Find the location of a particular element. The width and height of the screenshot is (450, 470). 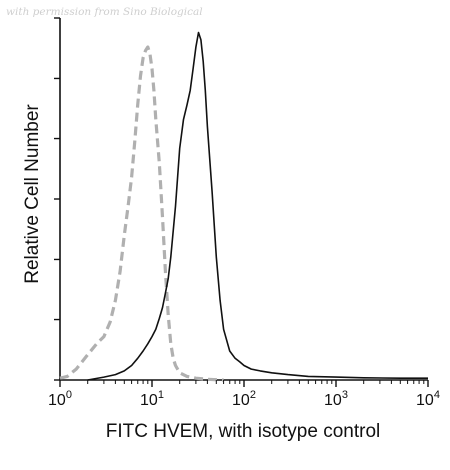

x-axis-tick-labels: 10⁰ 10¹ 10² 10³ 10⁴ is located at coordinates (244, 399).